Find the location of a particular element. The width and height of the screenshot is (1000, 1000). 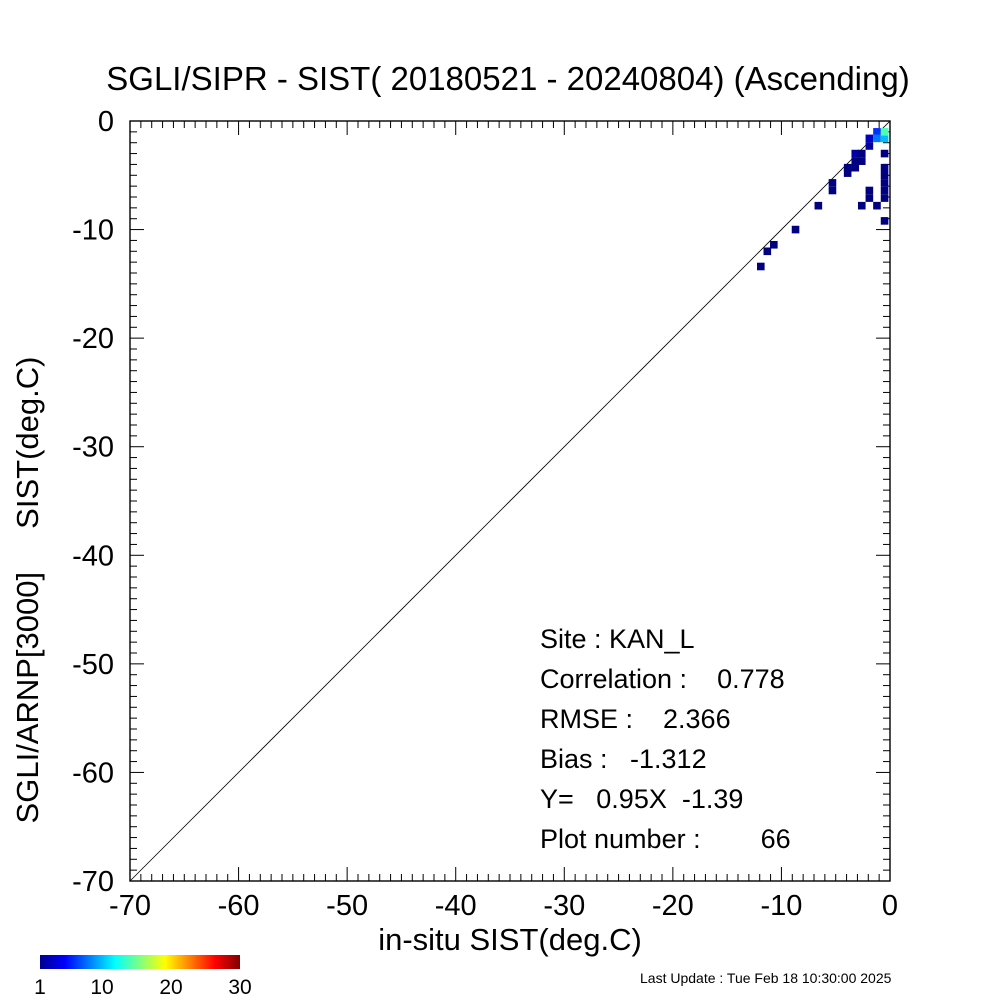

colorbar-gradient is located at coordinates (140, 962).